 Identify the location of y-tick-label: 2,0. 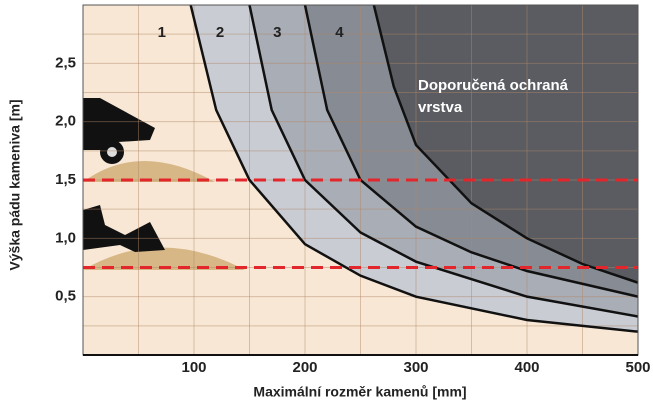
(65, 121).